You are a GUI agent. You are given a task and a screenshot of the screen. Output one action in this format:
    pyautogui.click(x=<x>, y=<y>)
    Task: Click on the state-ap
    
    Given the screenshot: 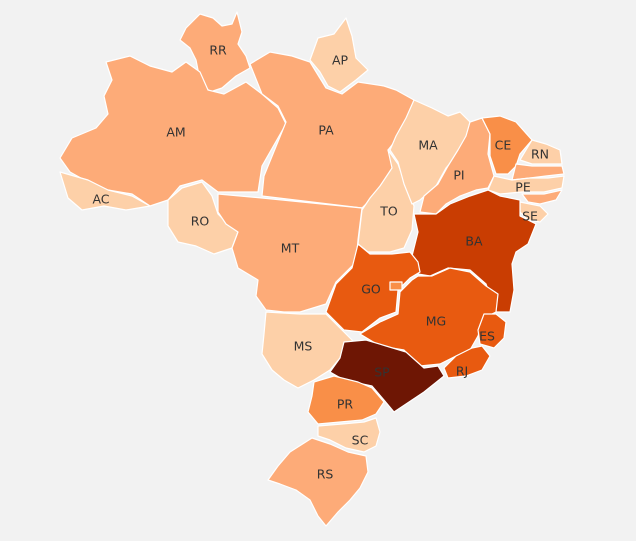 What is the action you would take?
    pyautogui.click(x=339, y=55)
    